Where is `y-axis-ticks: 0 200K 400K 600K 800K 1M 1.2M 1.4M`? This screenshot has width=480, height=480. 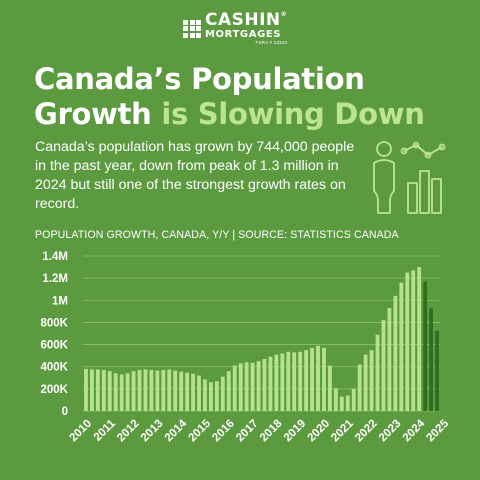 y-axis-ticks: 0 200K 400K 600K 800K 1M 1.2M 1.4M is located at coordinates (55, 334).